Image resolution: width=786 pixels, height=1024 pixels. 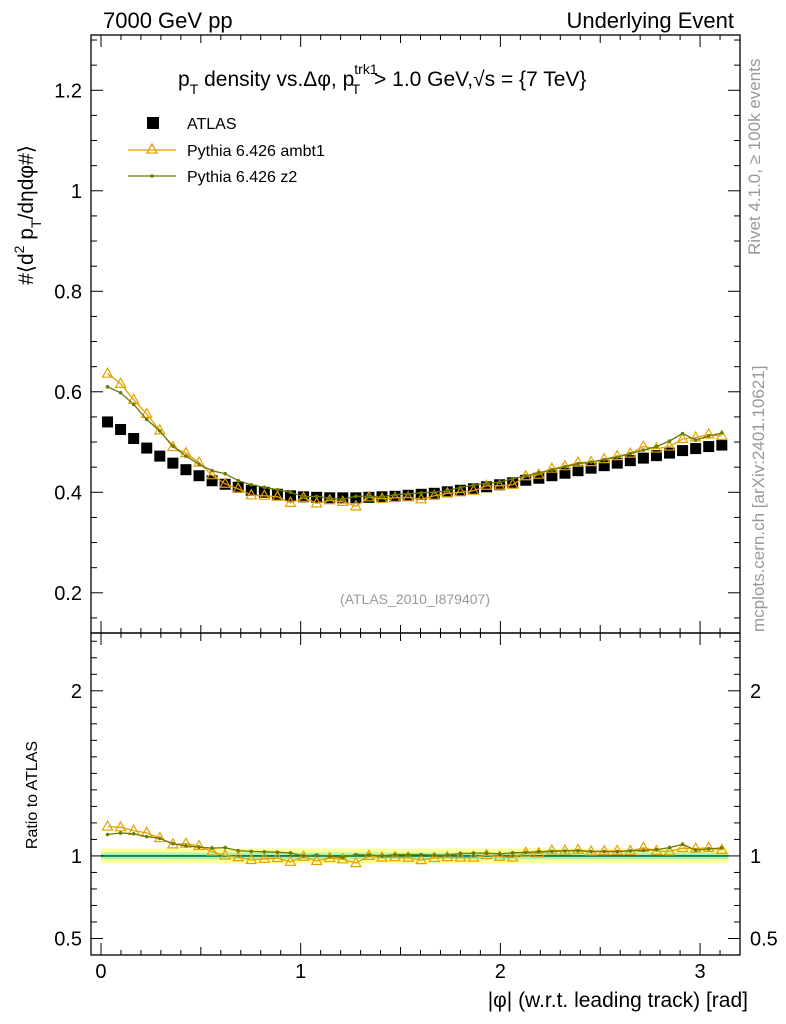 I want to click on energy-label: 7000 GeV pp, so click(x=168, y=20).